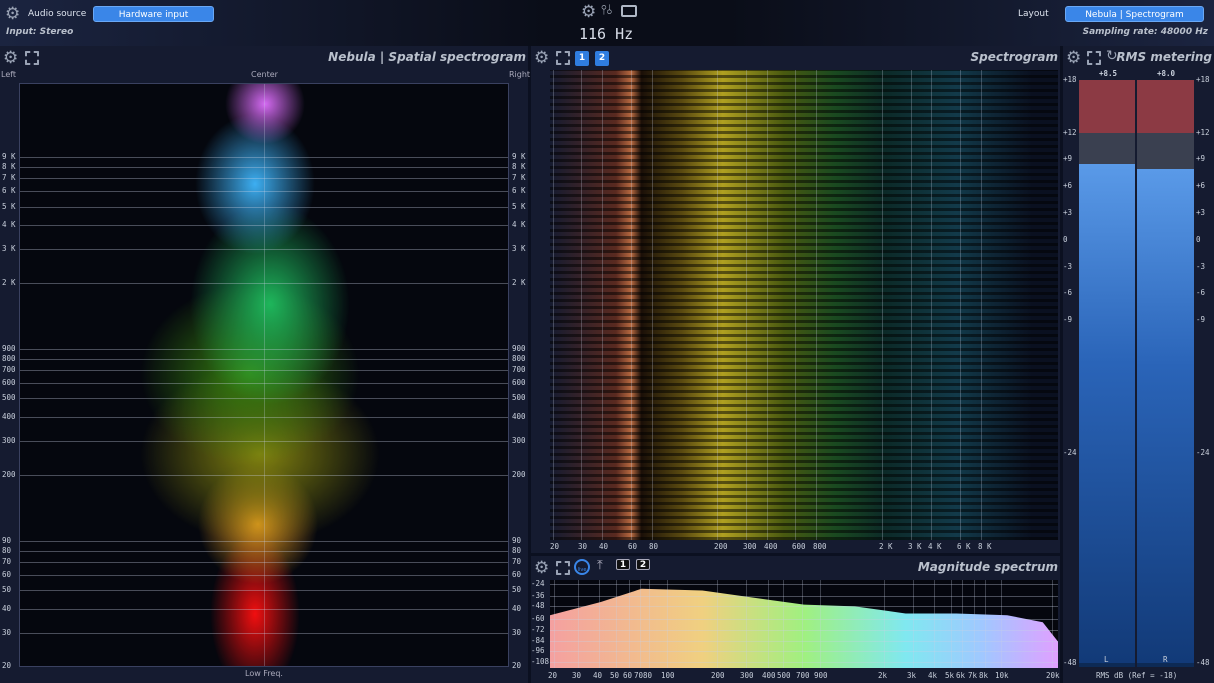  Describe the element at coordinates (582, 570) in the screenshot. I see `live-label: live` at that location.